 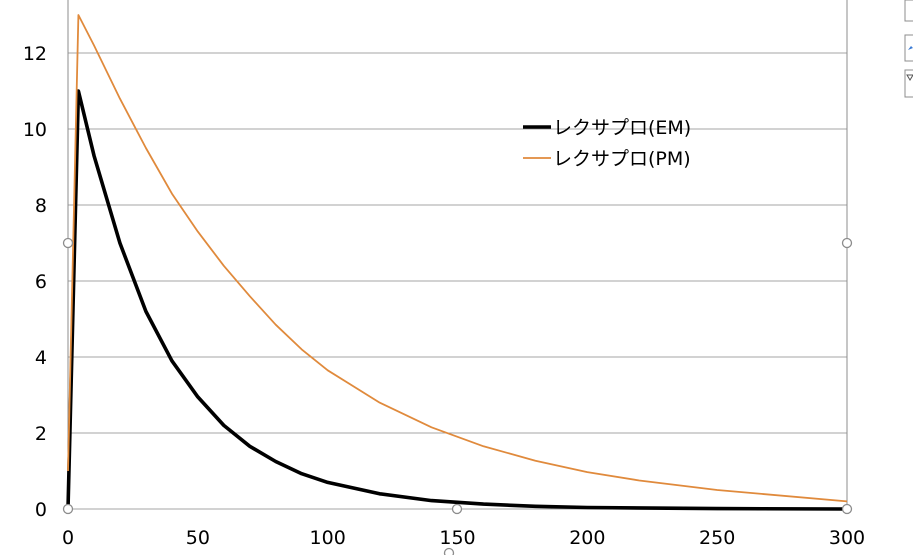 I want to click on x-tick-label: 150, so click(x=457, y=538).